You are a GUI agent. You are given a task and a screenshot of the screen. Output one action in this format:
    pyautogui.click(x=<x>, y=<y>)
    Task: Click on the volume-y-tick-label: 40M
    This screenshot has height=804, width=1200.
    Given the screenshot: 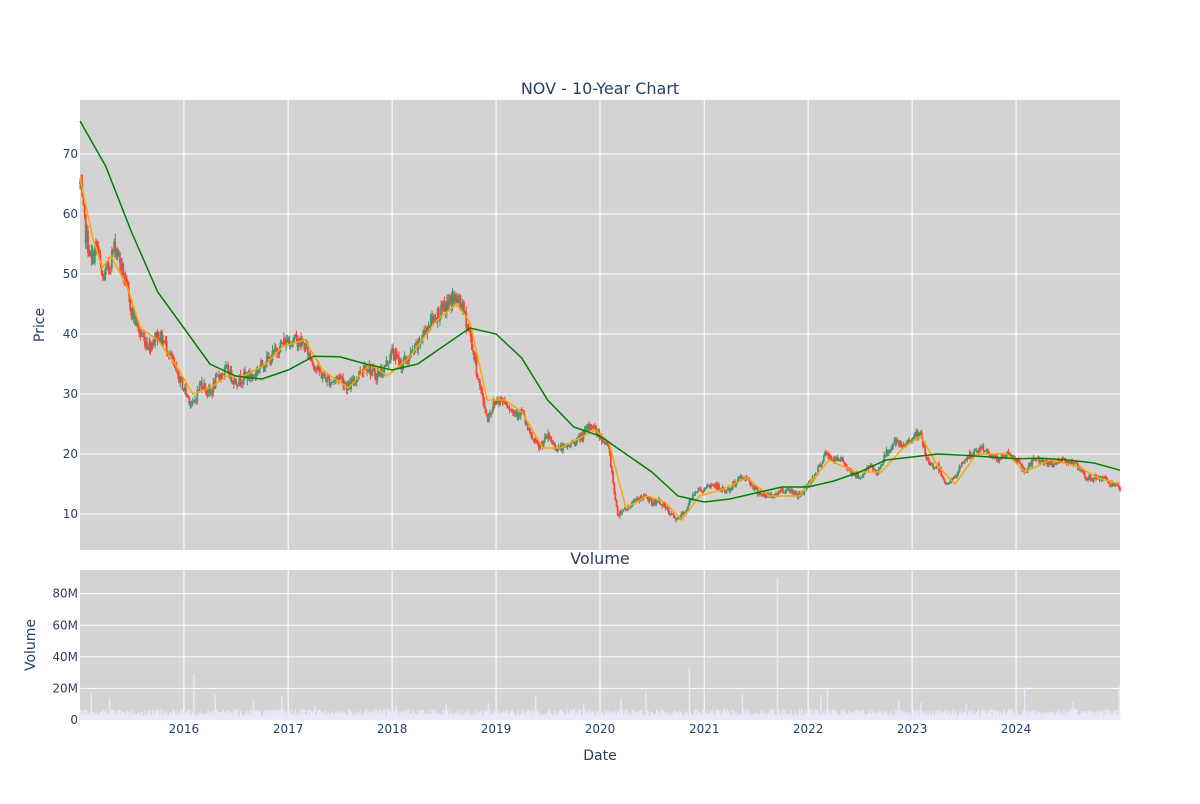 What is the action you would take?
    pyautogui.click(x=65, y=657)
    